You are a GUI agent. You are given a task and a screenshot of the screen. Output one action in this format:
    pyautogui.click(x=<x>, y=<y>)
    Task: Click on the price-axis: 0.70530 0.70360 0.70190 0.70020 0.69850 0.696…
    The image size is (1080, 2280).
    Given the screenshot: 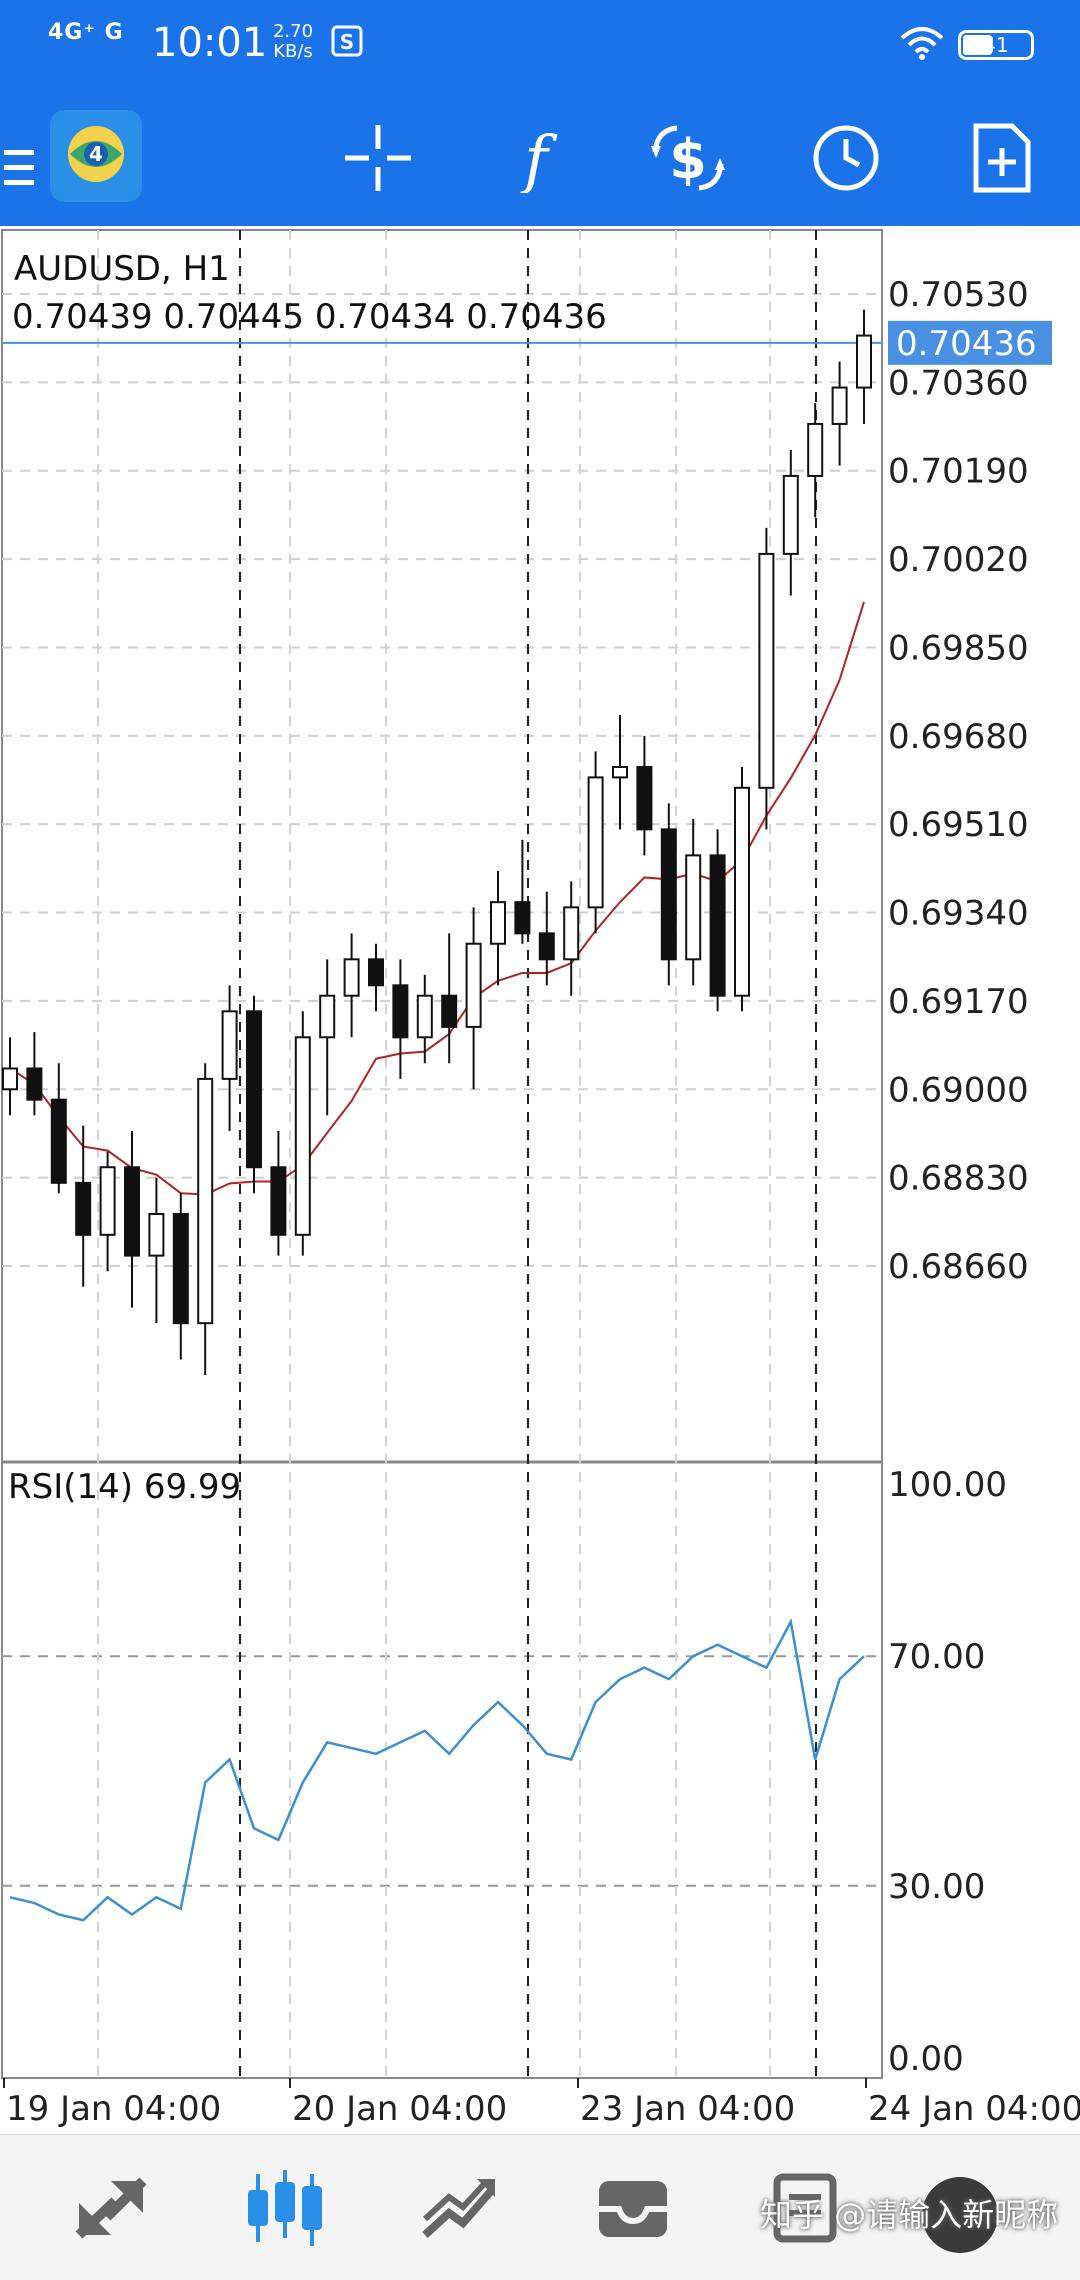 What is the action you would take?
    pyautogui.click(x=970, y=1177)
    